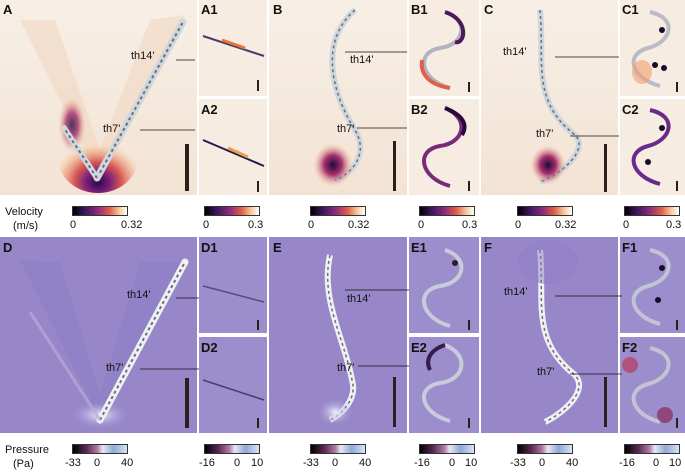 Image resolution: width=685 pixels, height=473 pixels. Describe the element at coordinates (278, 9) in the screenshot. I see `panel-label-b: B` at that location.